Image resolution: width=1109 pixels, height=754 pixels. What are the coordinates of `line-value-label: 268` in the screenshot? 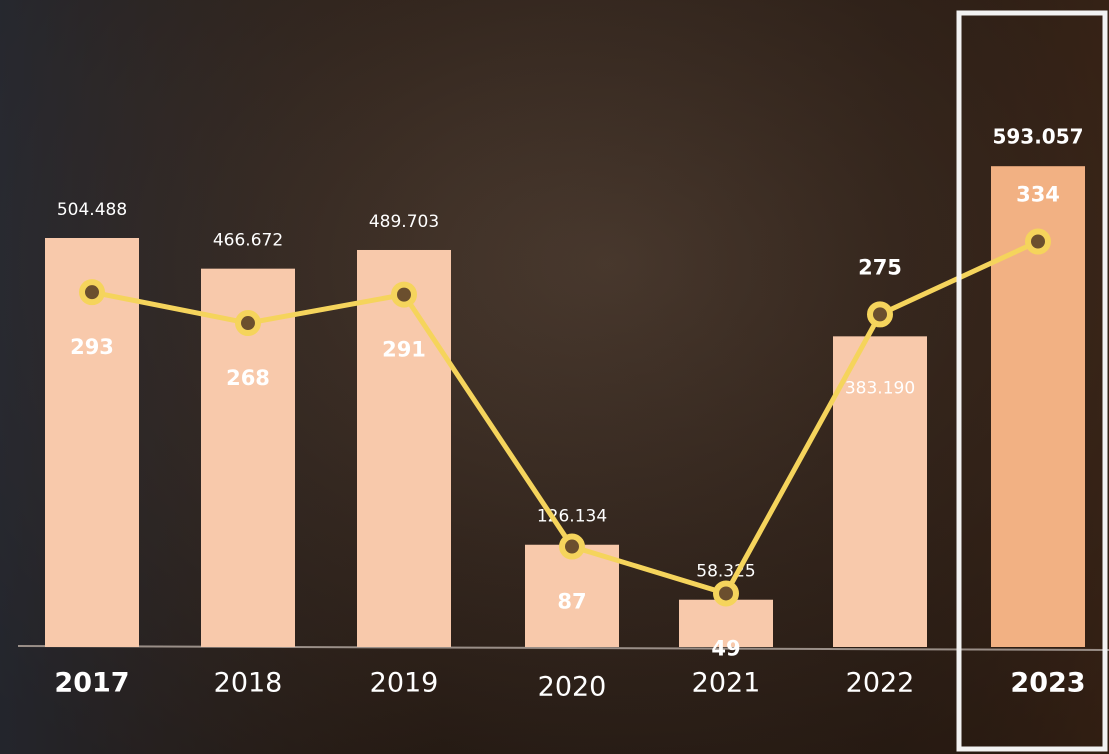 It's located at (248, 378).